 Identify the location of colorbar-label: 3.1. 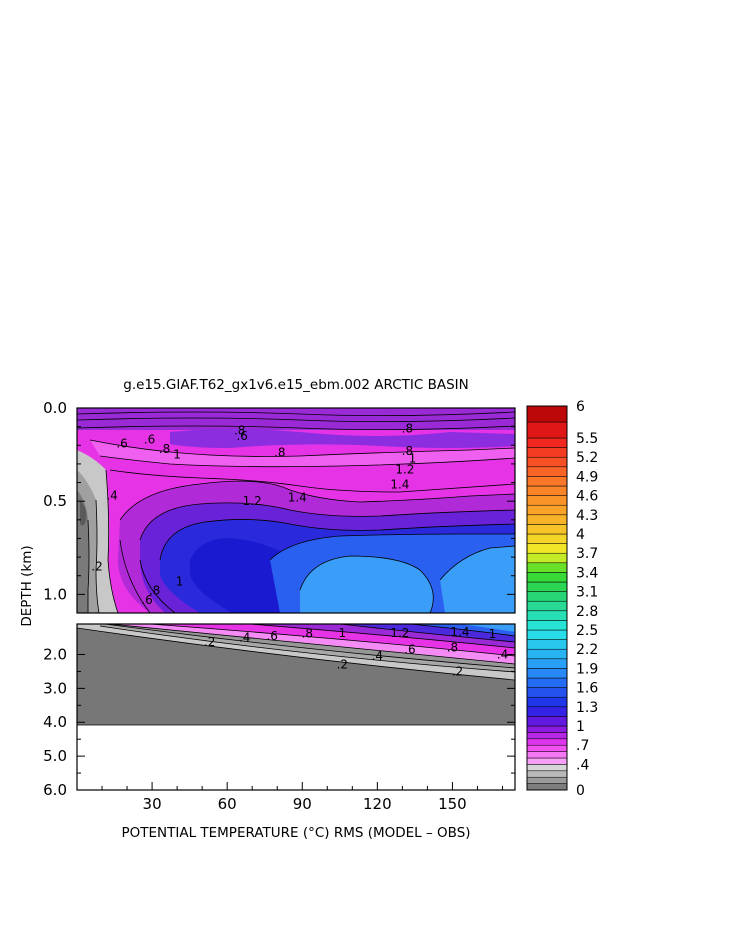
(587, 593).